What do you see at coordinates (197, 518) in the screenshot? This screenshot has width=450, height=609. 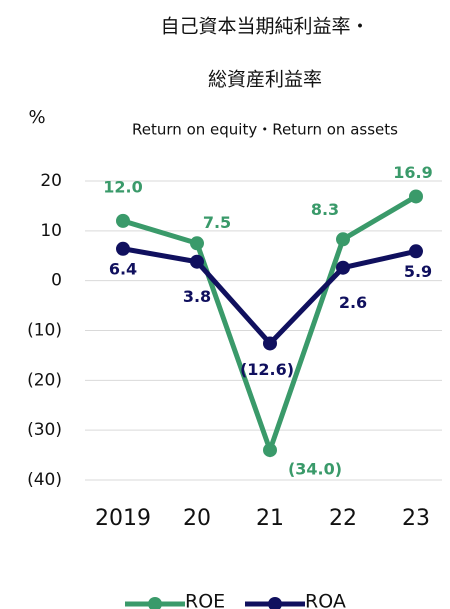 I see `x-tick-label: 20` at bounding box center [197, 518].